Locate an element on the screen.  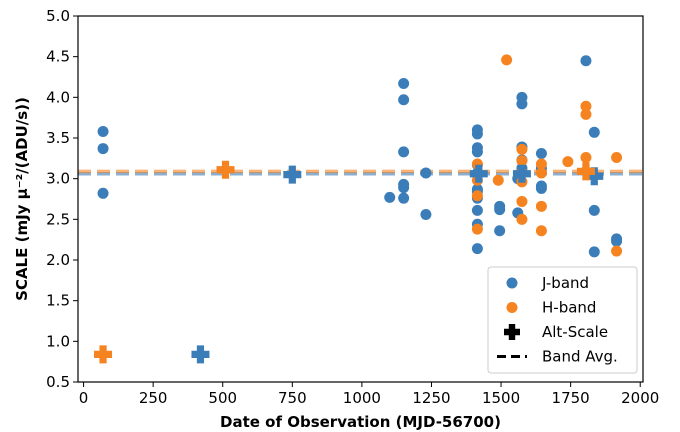
x-axis-ticks: 0 250 500 750 1000 1250 1500 1750 2000 is located at coordinates (369, 394).